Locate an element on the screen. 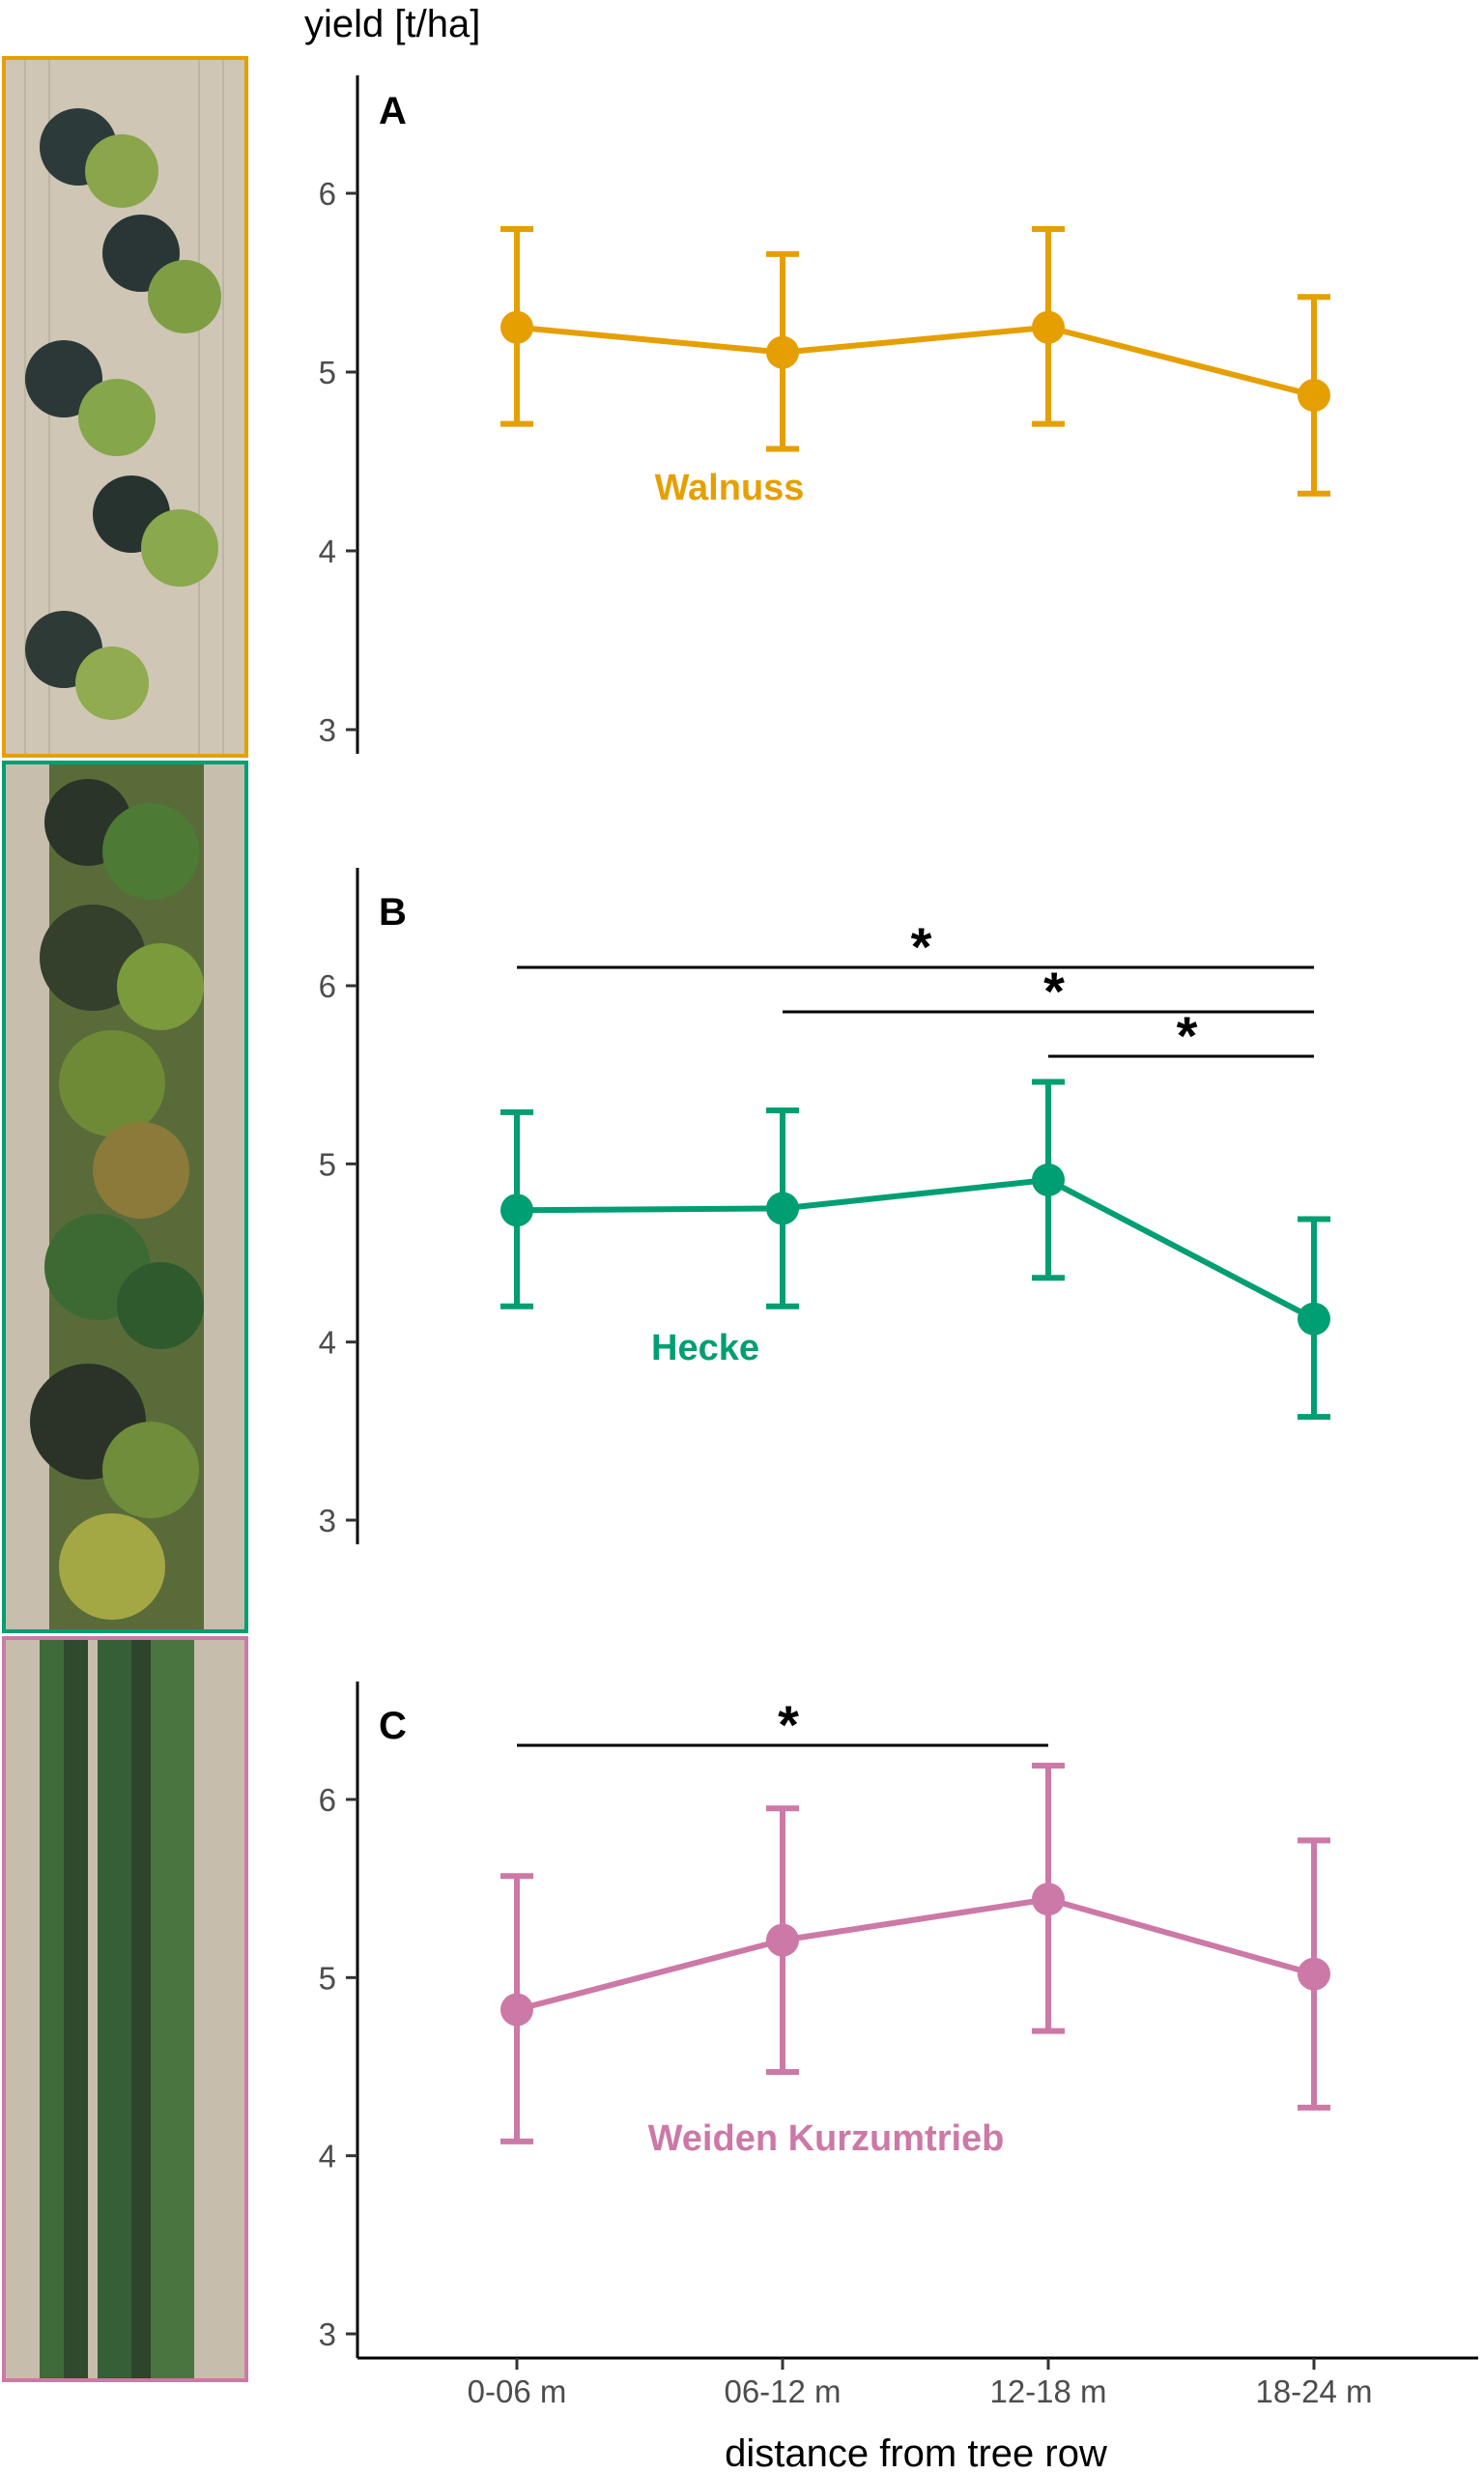 This screenshot has width=1484, height=2474. panel-c-series-label: Weiden Kurzumtrieb is located at coordinates (826, 2139).